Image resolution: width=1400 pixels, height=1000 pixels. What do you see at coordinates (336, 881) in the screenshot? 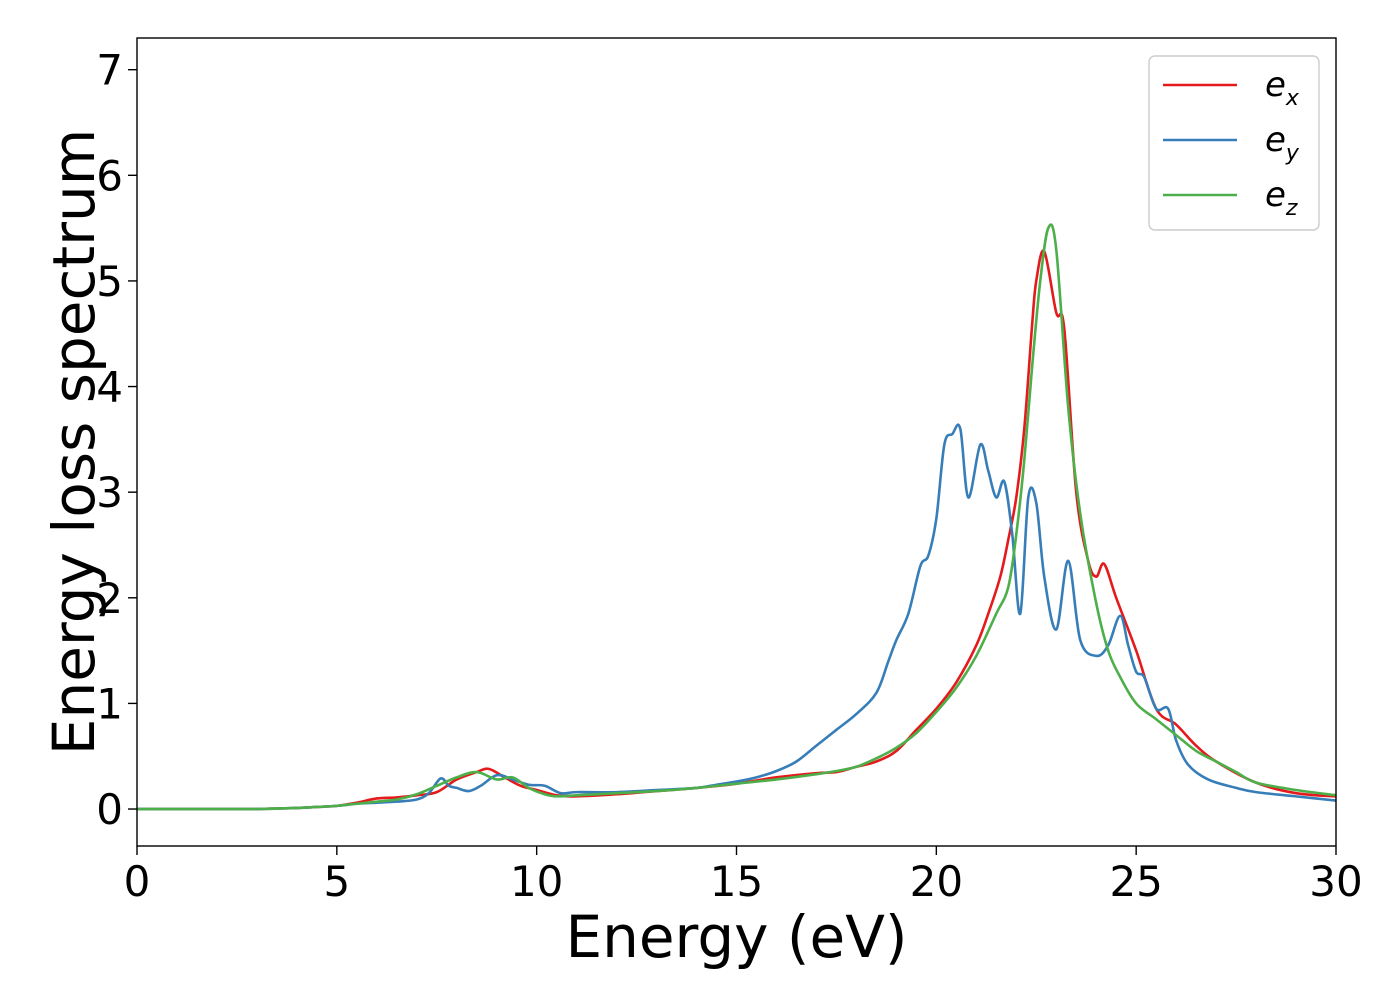
I see `x-tick-label: 5` at bounding box center [336, 881].